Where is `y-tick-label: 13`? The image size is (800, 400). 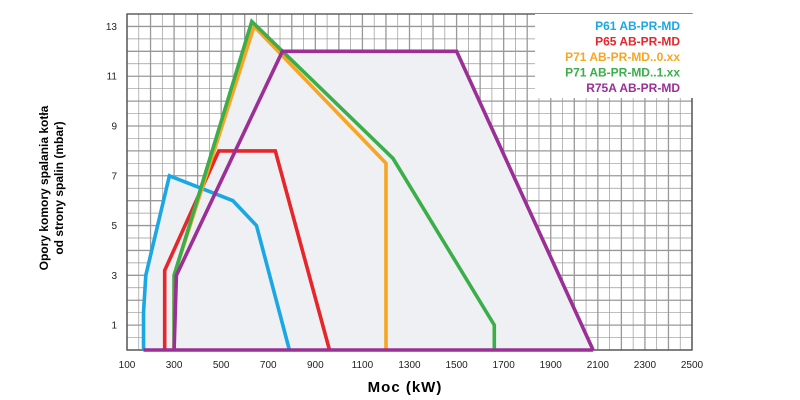 y-tick-label: 13 is located at coordinates (112, 27).